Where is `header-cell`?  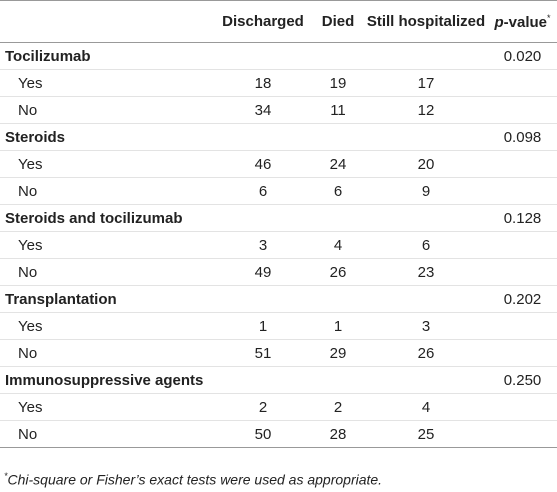 header-cell is located at coordinates (107, 21).